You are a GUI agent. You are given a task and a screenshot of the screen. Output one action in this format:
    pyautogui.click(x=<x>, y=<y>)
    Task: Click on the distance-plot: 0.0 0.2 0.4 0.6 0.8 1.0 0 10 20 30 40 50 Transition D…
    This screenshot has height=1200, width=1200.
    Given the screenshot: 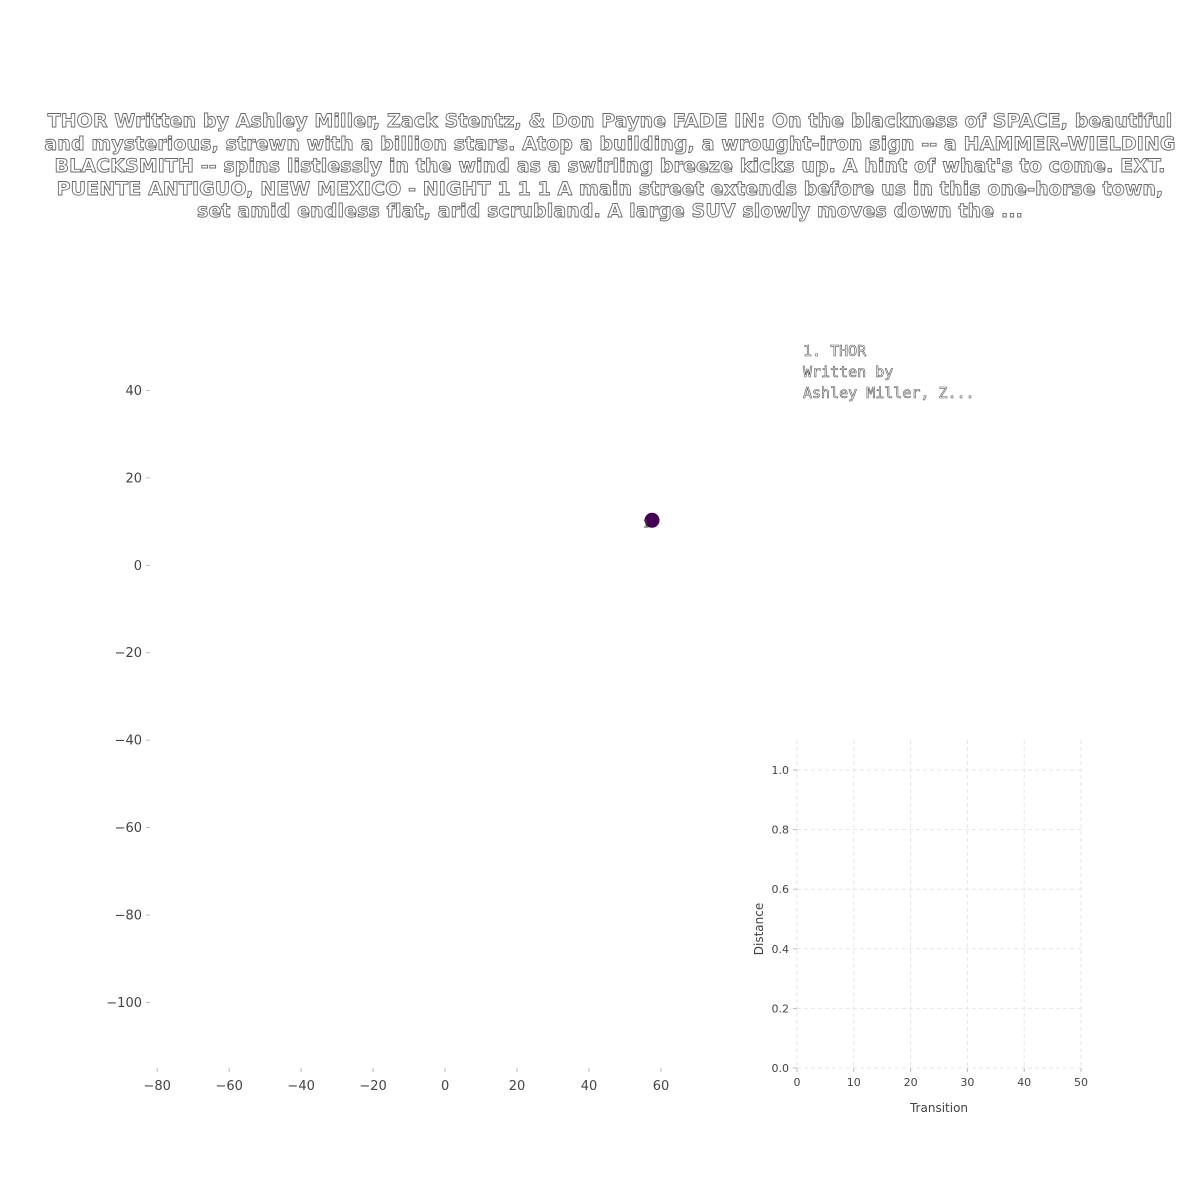 What is the action you would take?
    pyautogui.click(x=920, y=927)
    